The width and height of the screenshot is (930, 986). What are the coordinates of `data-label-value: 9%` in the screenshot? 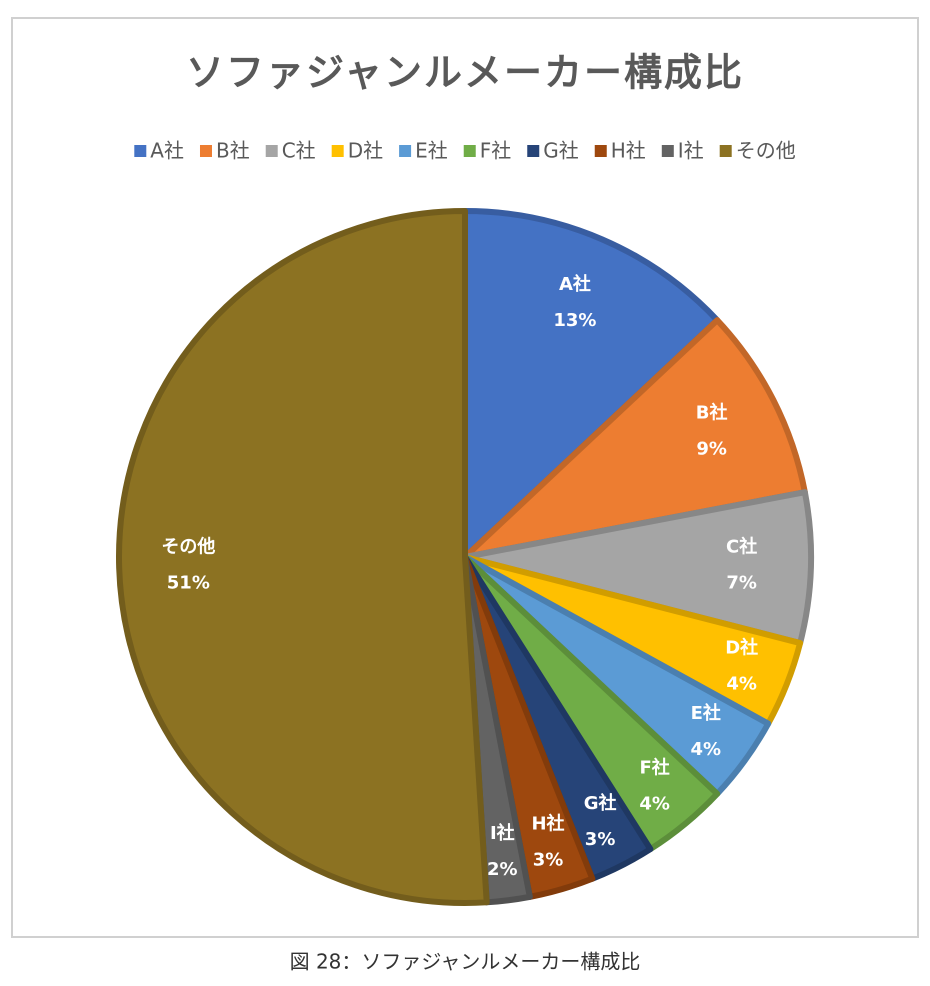 It's located at (711, 448).